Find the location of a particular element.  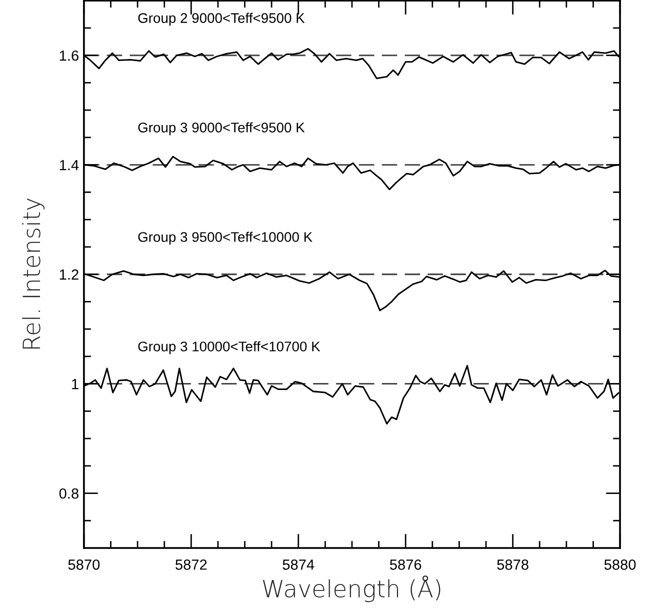

y-tick-label: 1.2 is located at coordinates (69, 274).